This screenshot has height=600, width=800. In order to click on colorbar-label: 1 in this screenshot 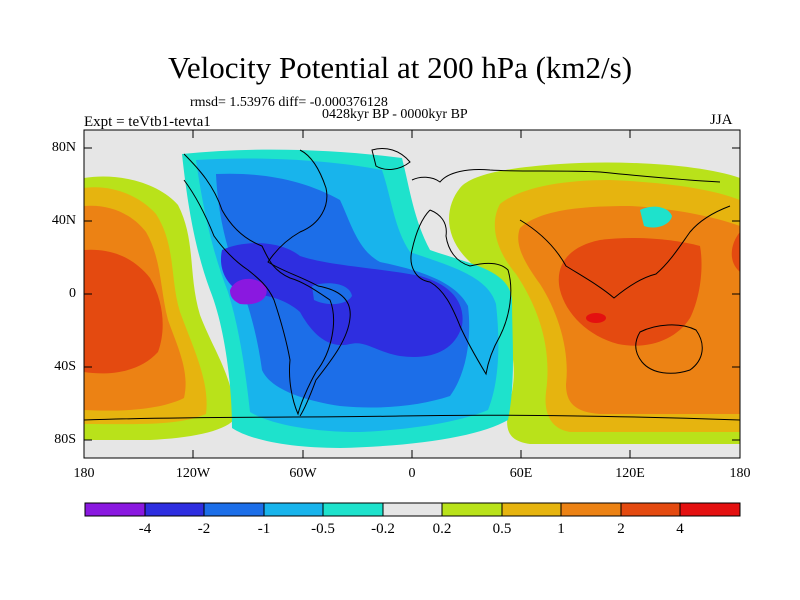, I will do `click(561, 529)`.